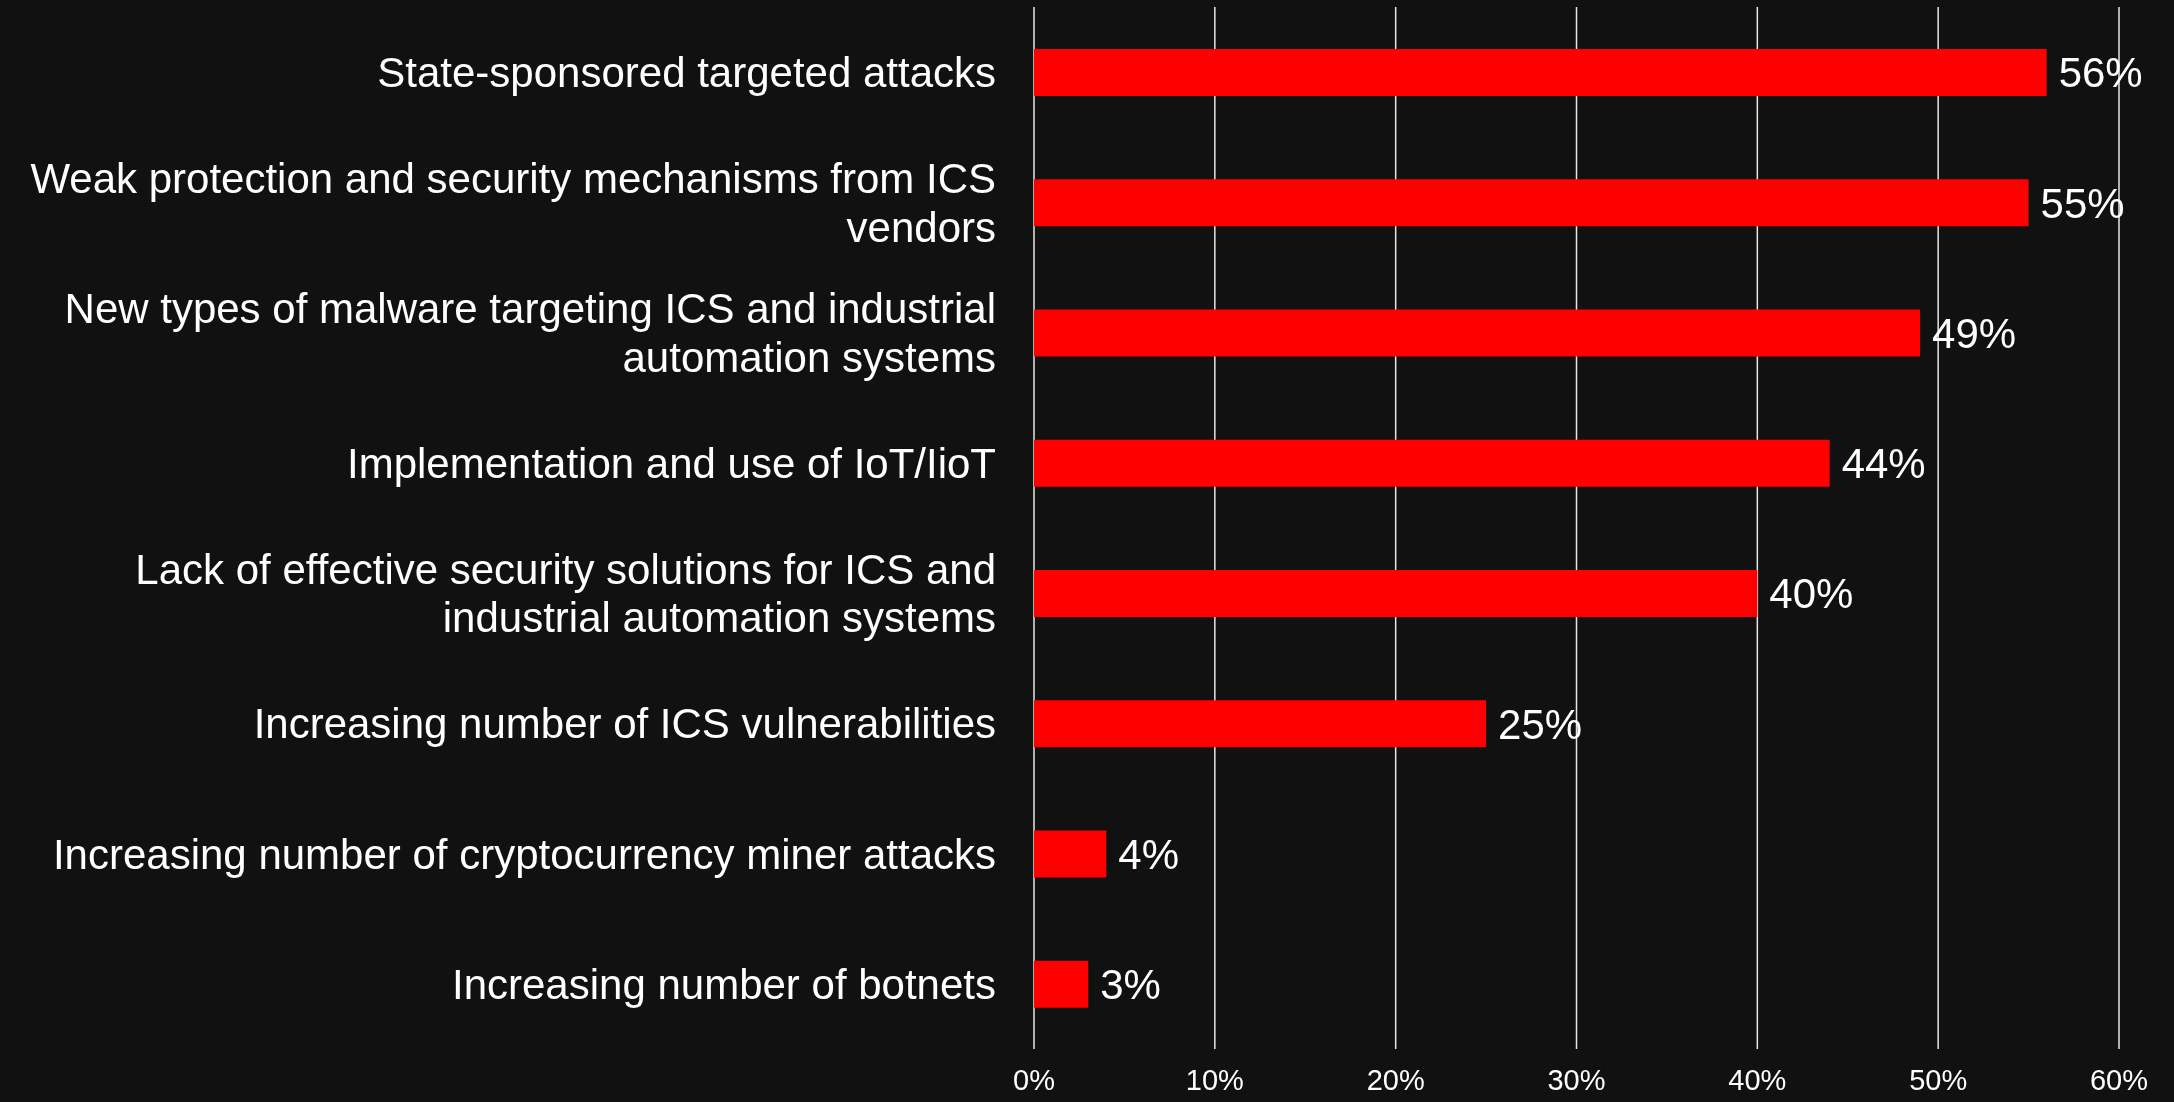  What do you see at coordinates (524, 854) in the screenshot?
I see `y-tick-label: Increasing number of cryptocurrency miner attacks` at bounding box center [524, 854].